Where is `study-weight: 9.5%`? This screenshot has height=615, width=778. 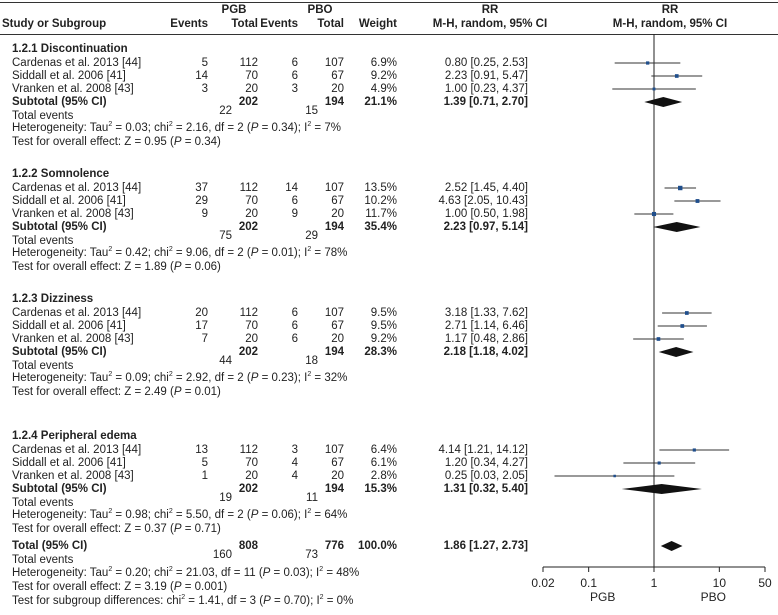
study-weight: 9.5% is located at coordinates (383, 326).